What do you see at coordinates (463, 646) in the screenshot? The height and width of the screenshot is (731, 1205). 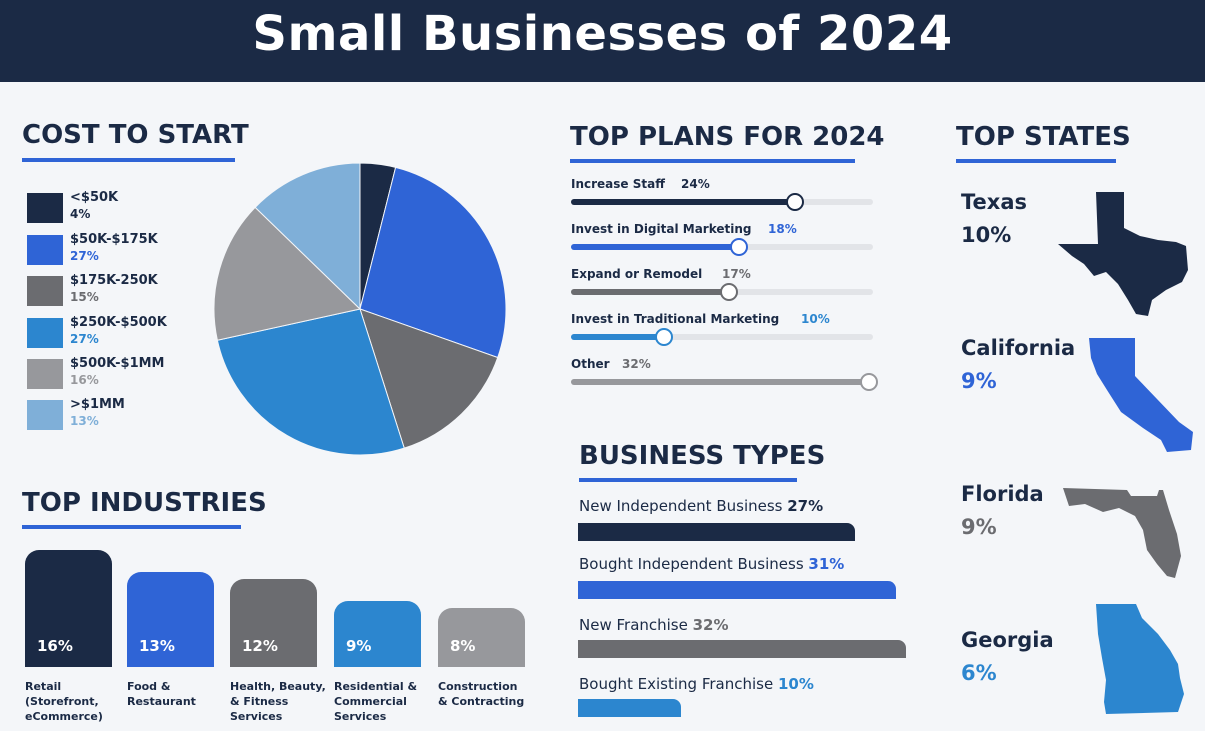 I see `industry-pct: 8%` at bounding box center [463, 646].